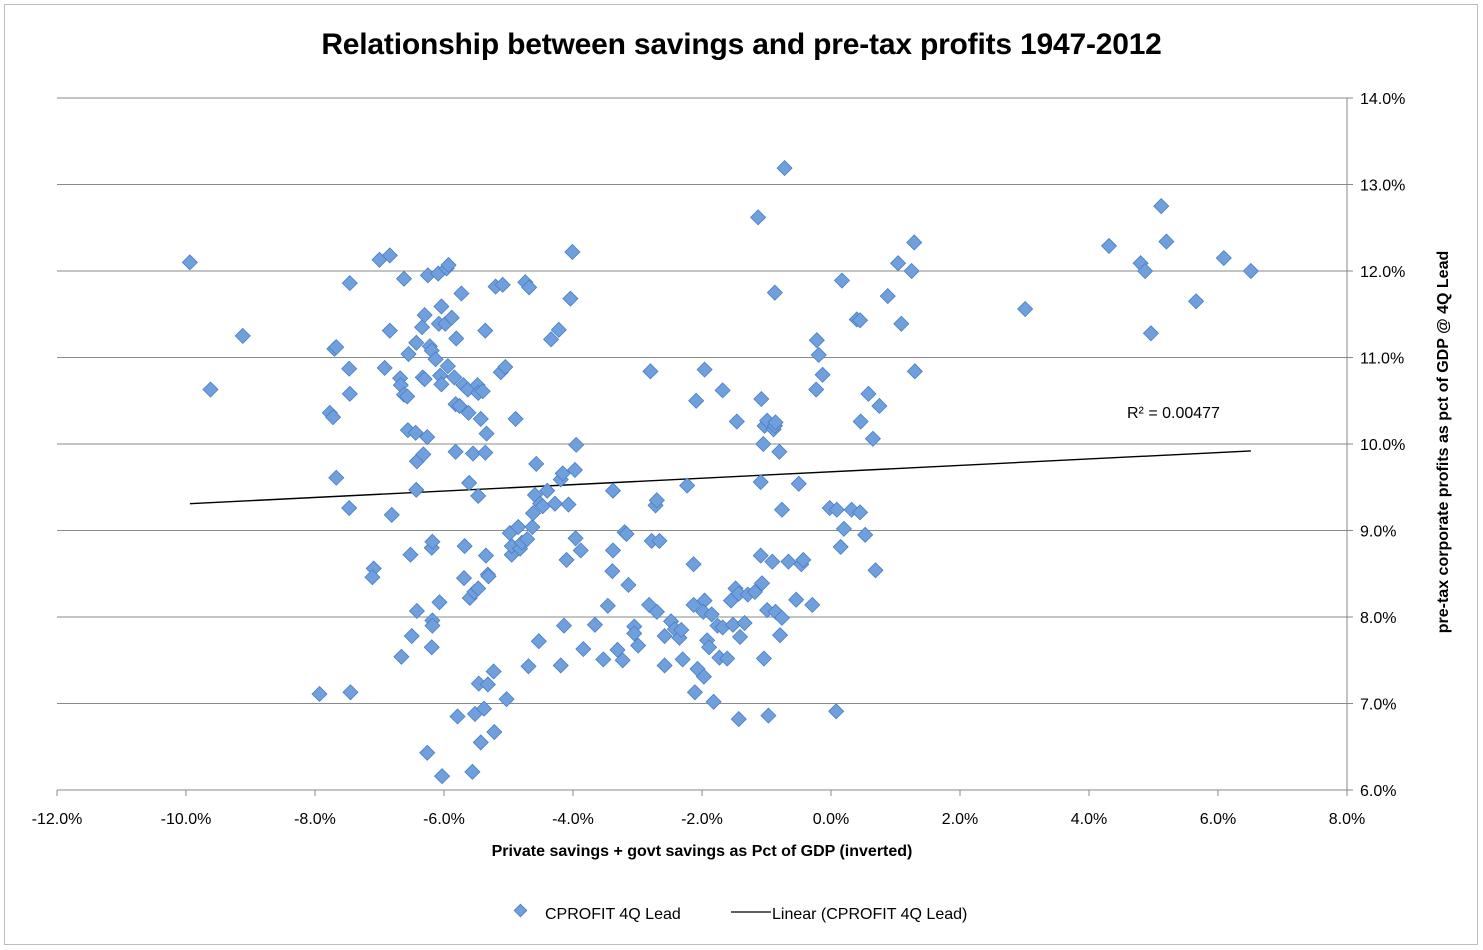  I want to click on x-tick-label: 6.0%, so click(1218, 819).